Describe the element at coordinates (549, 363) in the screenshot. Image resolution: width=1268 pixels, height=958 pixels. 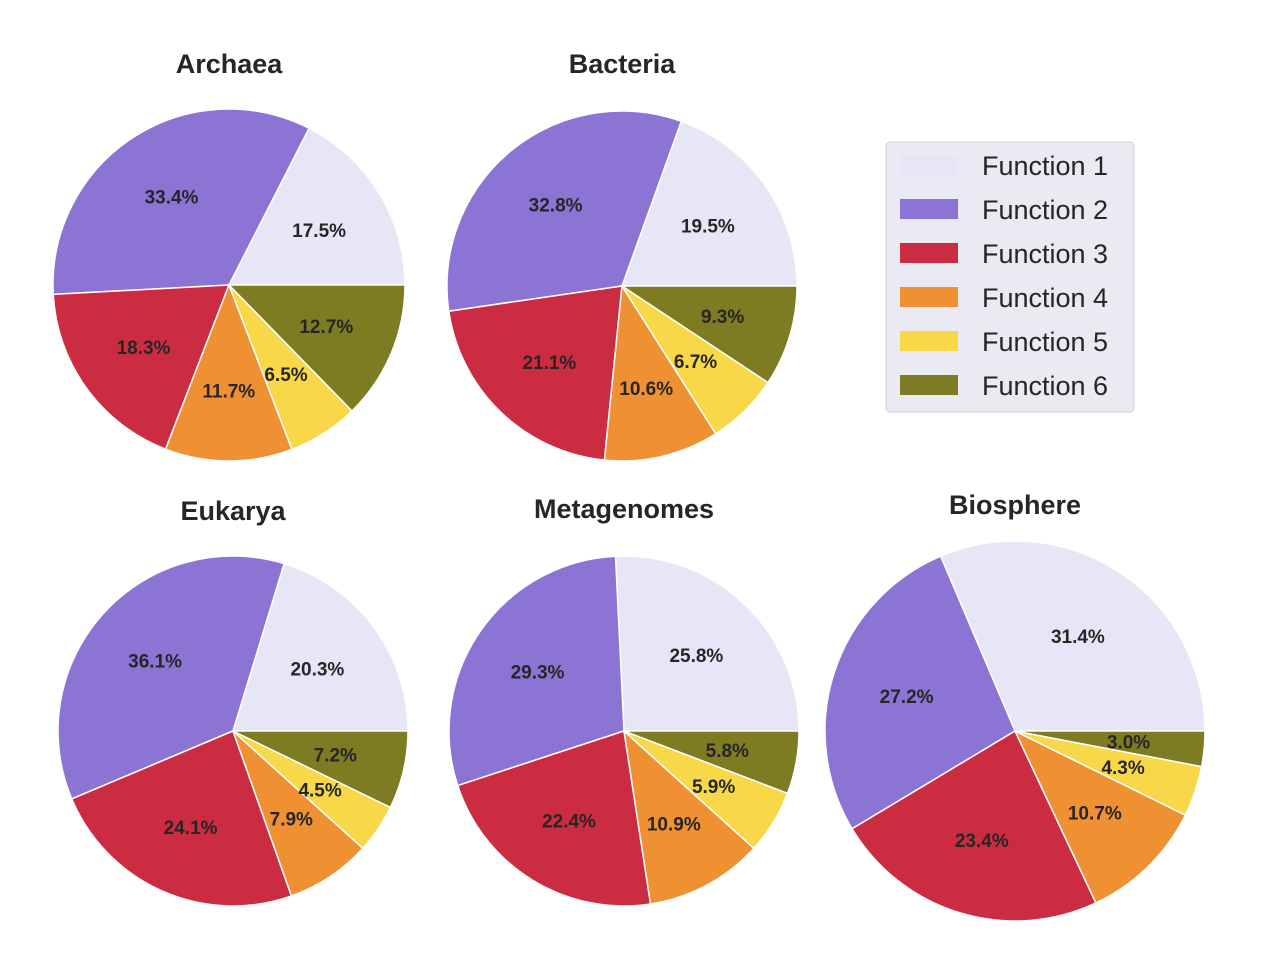
I see `bacteria-pct-label-function-3: 21.1%` at that location.